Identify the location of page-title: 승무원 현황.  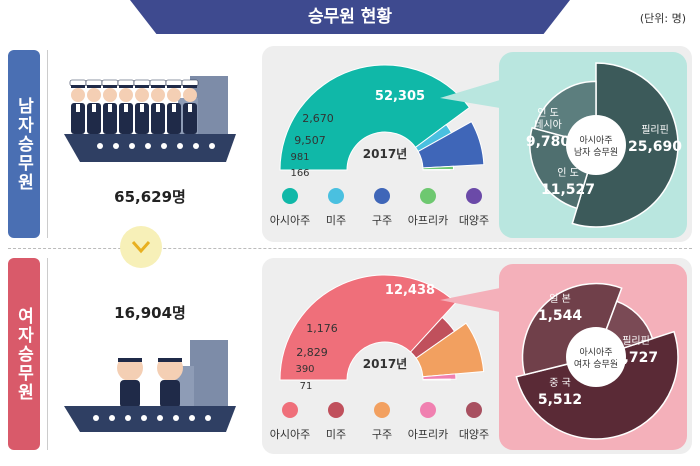
(350, 17).